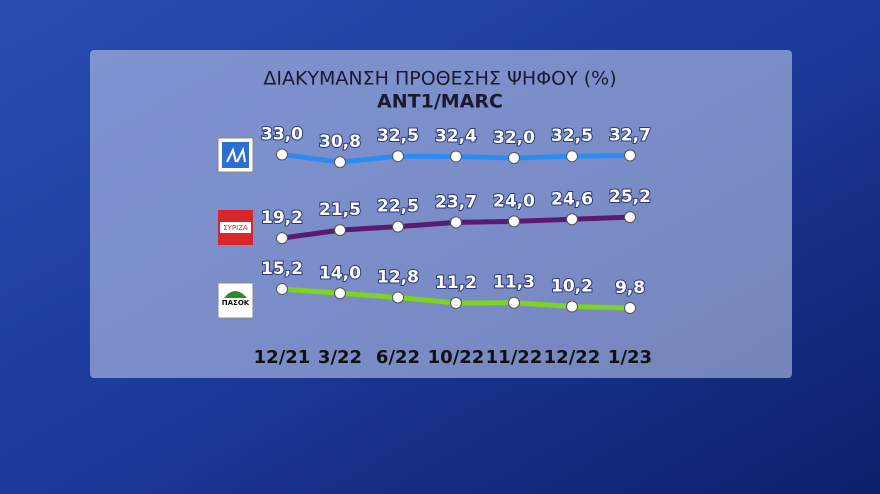 Image resolution: width=880 pixels, height=494 pixels. What do you see at coordinates (340, 357) in the screenshot?
I see `x-tick-label: 3/22` at bounding box center [340, 357].